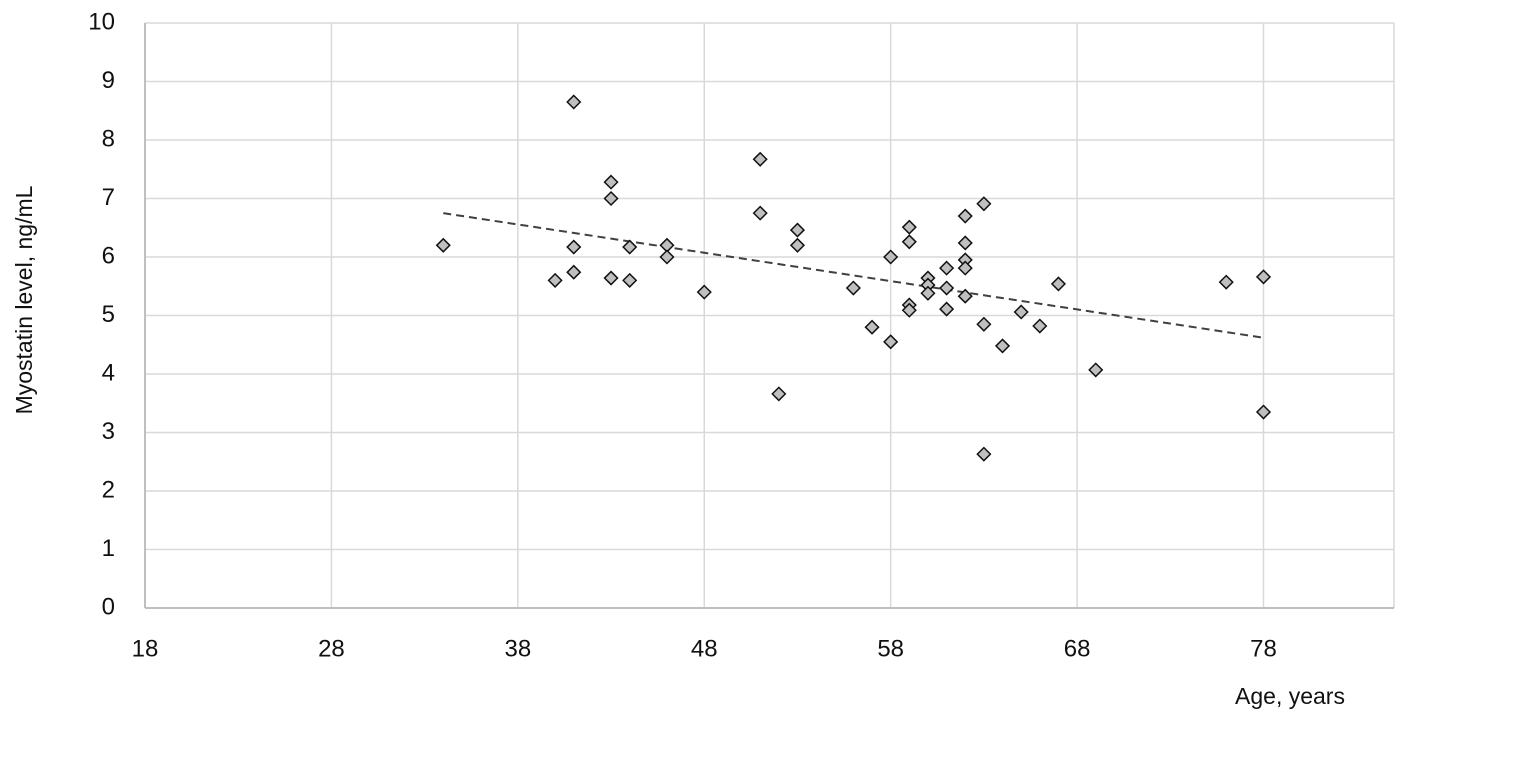 The height and width of the screenshot is (758, 1536). Describe the element at coordinates (108, 314) in the screenshot. I see `y-tick-label: 5` at that location.